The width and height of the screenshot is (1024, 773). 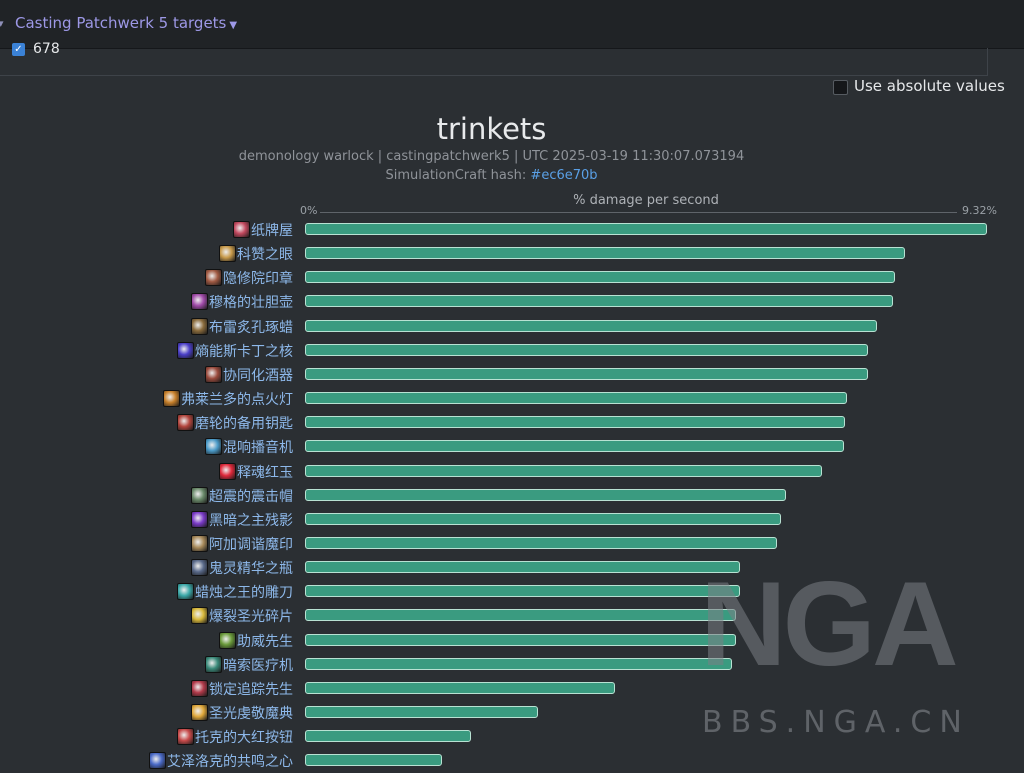 What do you see at coordinates (244, 738) in the screenshot?
I see `category-label: 托克的大红按钮` at bounding box center [244, 738].